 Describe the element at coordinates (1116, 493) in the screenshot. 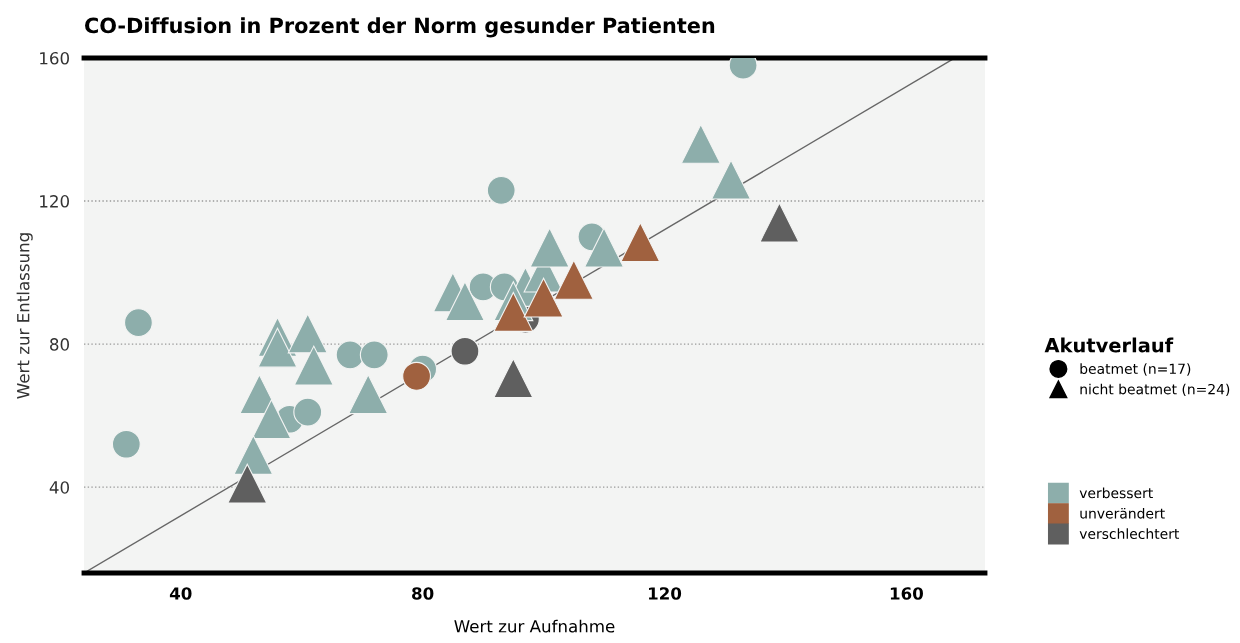

I see `legend-label: verbessert` at that location.